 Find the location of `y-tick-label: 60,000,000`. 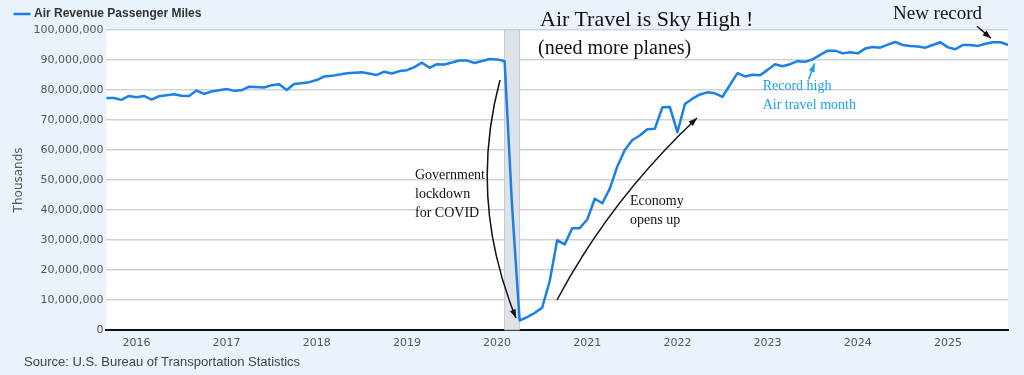

y-tick-label: 60,000,000 is located at coordinates (72, 149).